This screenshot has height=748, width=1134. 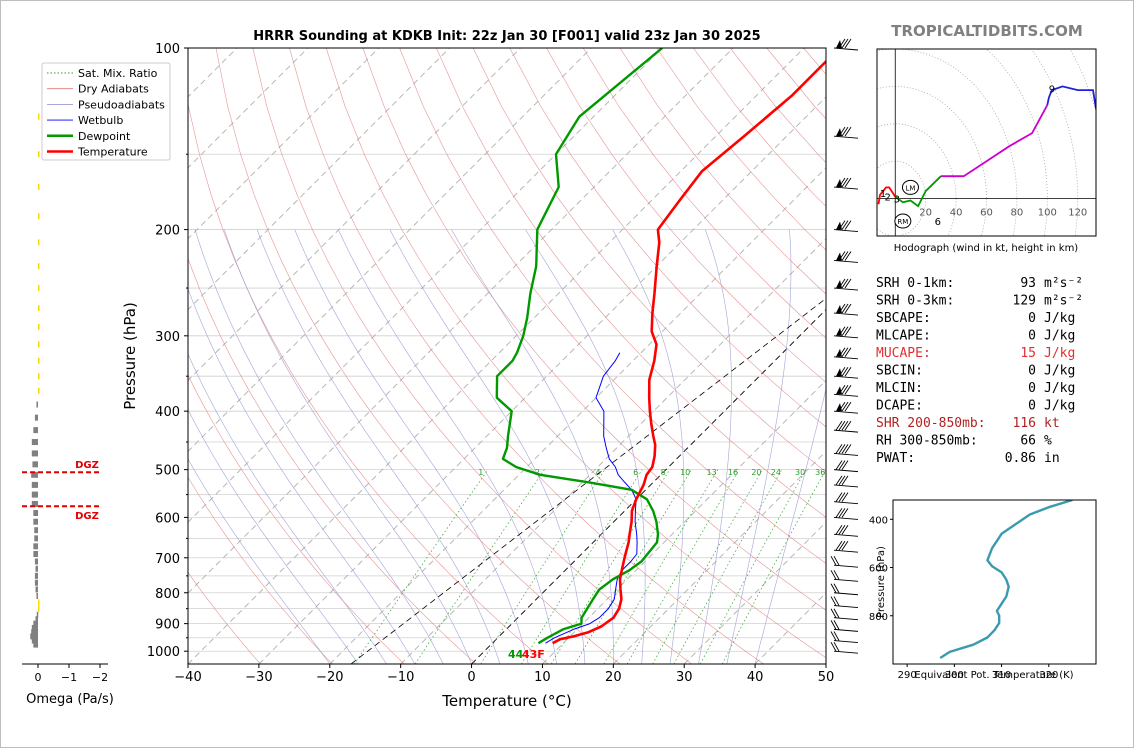 What do you see at coordinates (106, 111) in the screenshot?
I see `legend-box` at bounding box center [106, 111].